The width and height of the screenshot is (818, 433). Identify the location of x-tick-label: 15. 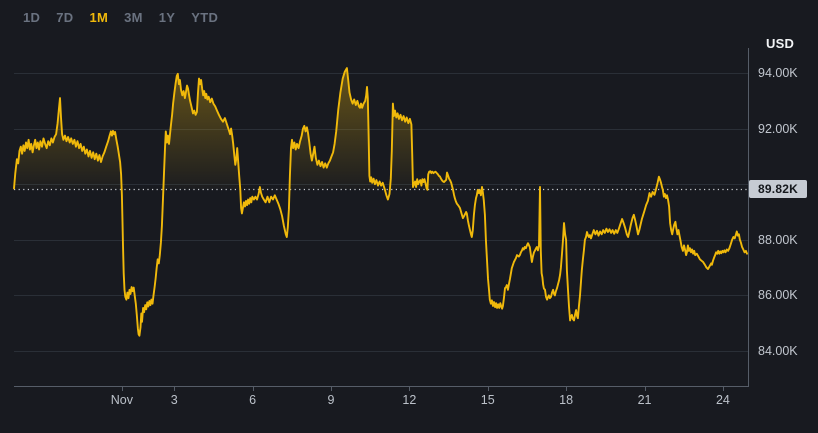
(487, 400).